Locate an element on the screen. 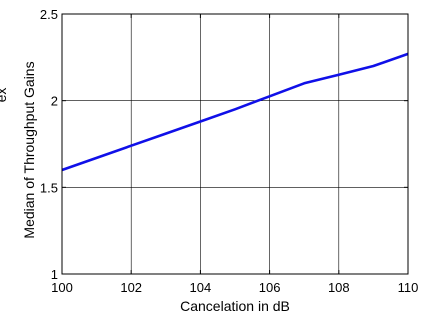 The width and height of the screenshot is (428, 324). truncated-label-fragment: ex is located at coordinates (4, 95).